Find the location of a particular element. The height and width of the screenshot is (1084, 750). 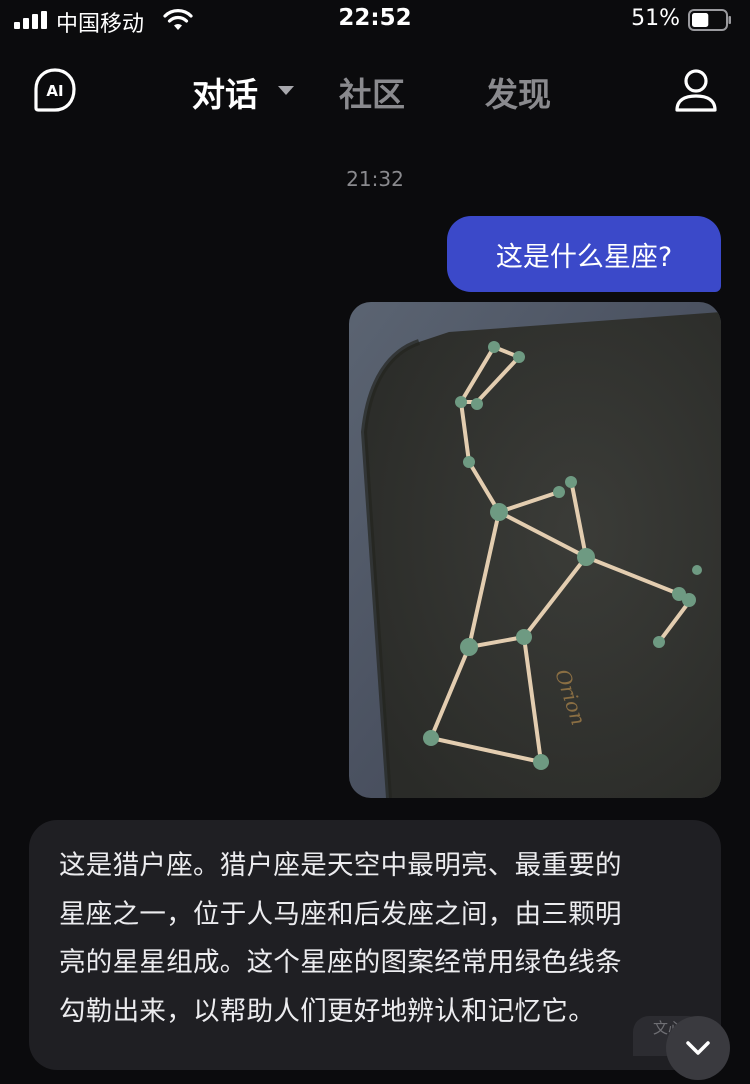

scroll-down-button is located at coordinates (698, 1048).